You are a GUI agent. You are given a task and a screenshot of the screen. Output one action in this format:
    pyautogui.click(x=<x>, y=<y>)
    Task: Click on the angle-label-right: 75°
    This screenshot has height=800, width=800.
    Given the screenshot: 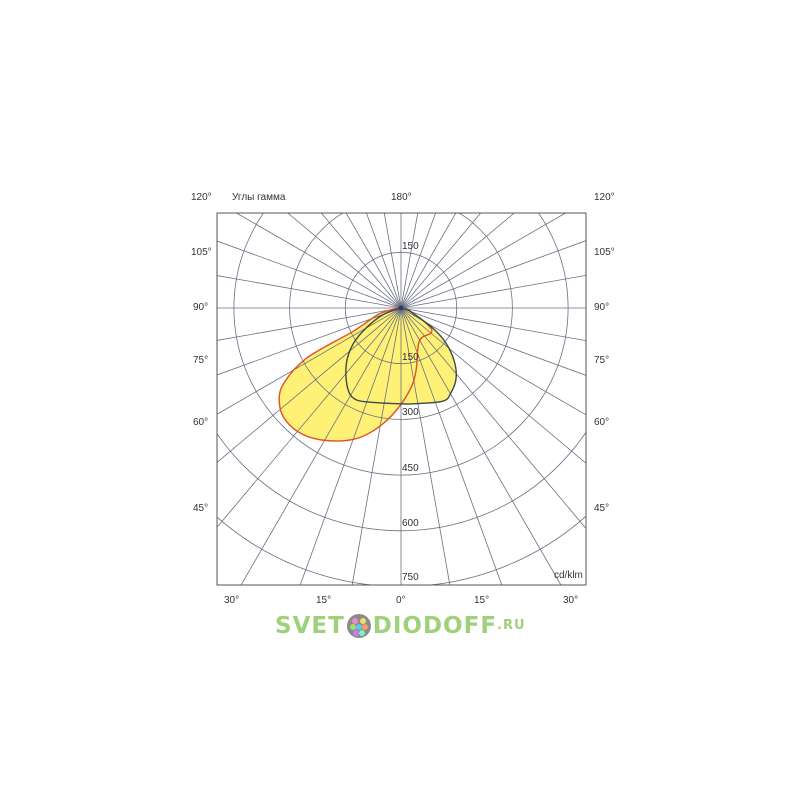 What is the action you would take?
    pyautogui.click(x=602, y=360)
    